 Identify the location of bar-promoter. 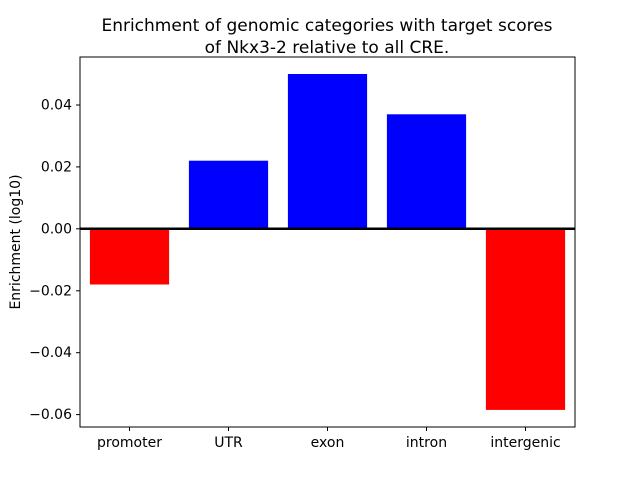
(129, 256).